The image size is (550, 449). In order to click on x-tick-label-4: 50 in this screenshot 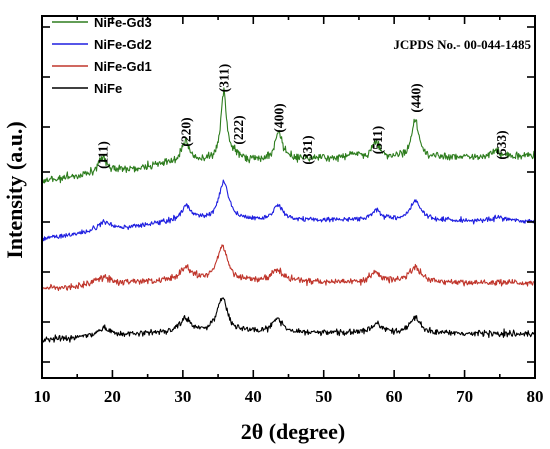, I will do `click(323, 396)`.